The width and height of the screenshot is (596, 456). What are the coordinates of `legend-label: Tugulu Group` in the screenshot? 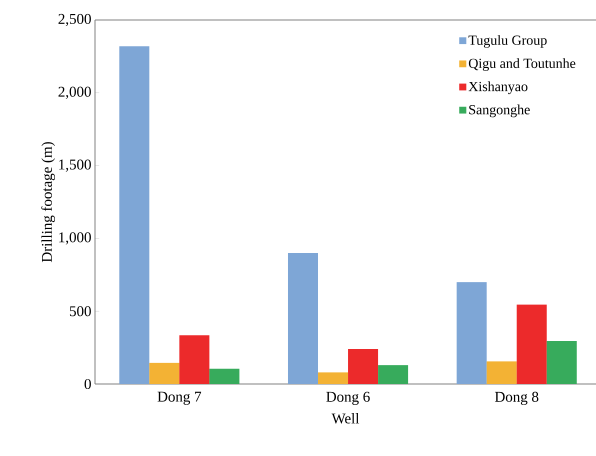 It's located at (507, 41).